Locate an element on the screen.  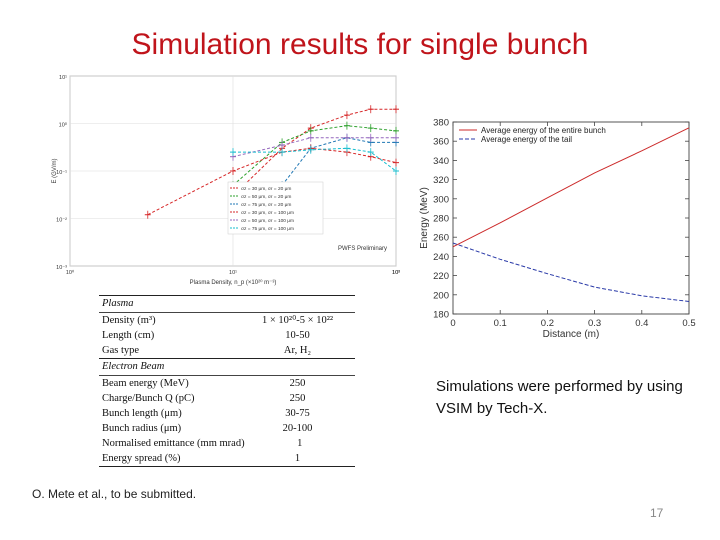
table-row: Bunch radius (μm) 20-100 is located at coordinates (227, 428).